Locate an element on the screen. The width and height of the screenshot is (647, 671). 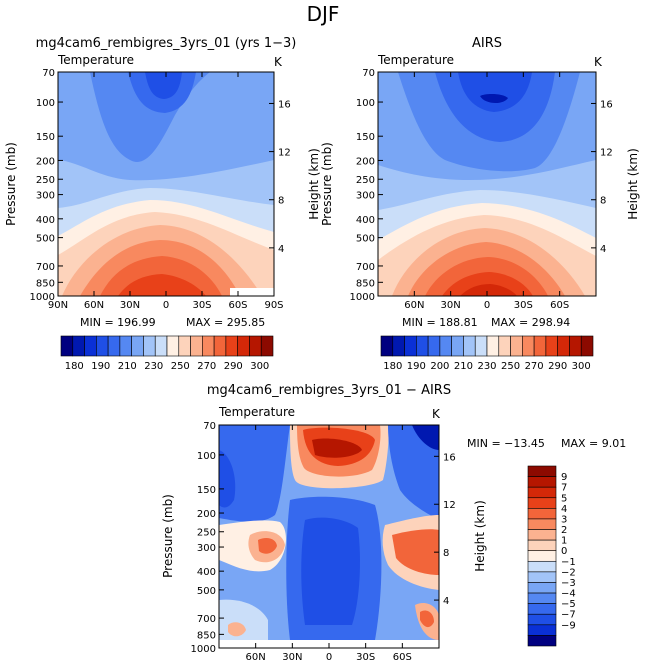
height-tick-label: 12 is located at coordinates (284, 153).